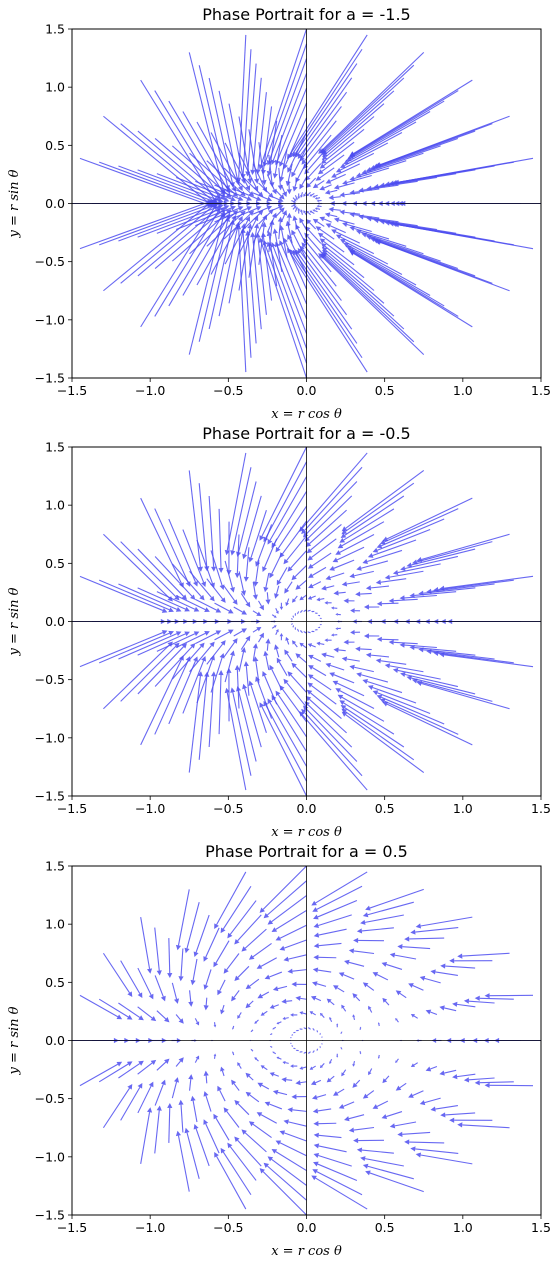 The width and height of the screenshot is (556, 1262). Describe the element at coordinates (53, 204) in the screenshot. I see `y-ticks: −1.5−1.0−0.50.00.51.01.5` at that location.